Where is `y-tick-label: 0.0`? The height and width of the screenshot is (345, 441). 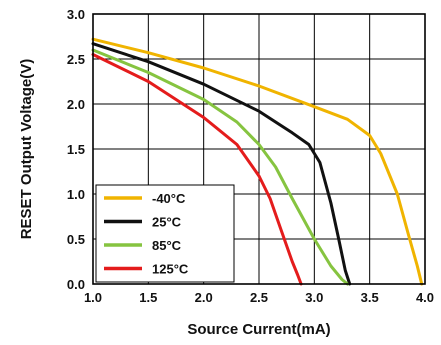 y-tick-label: 0.0 is located at coordinates (76, 284).